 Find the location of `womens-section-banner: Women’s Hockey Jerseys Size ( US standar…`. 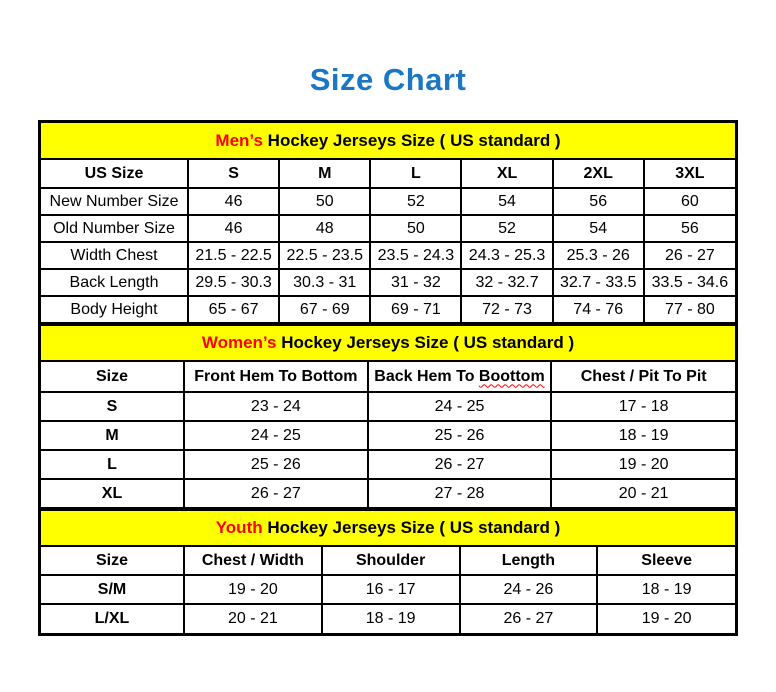

womens-section-banner: Women’s Hockey Jerseys Size ( US standar… is located at coordinates (388, 343).